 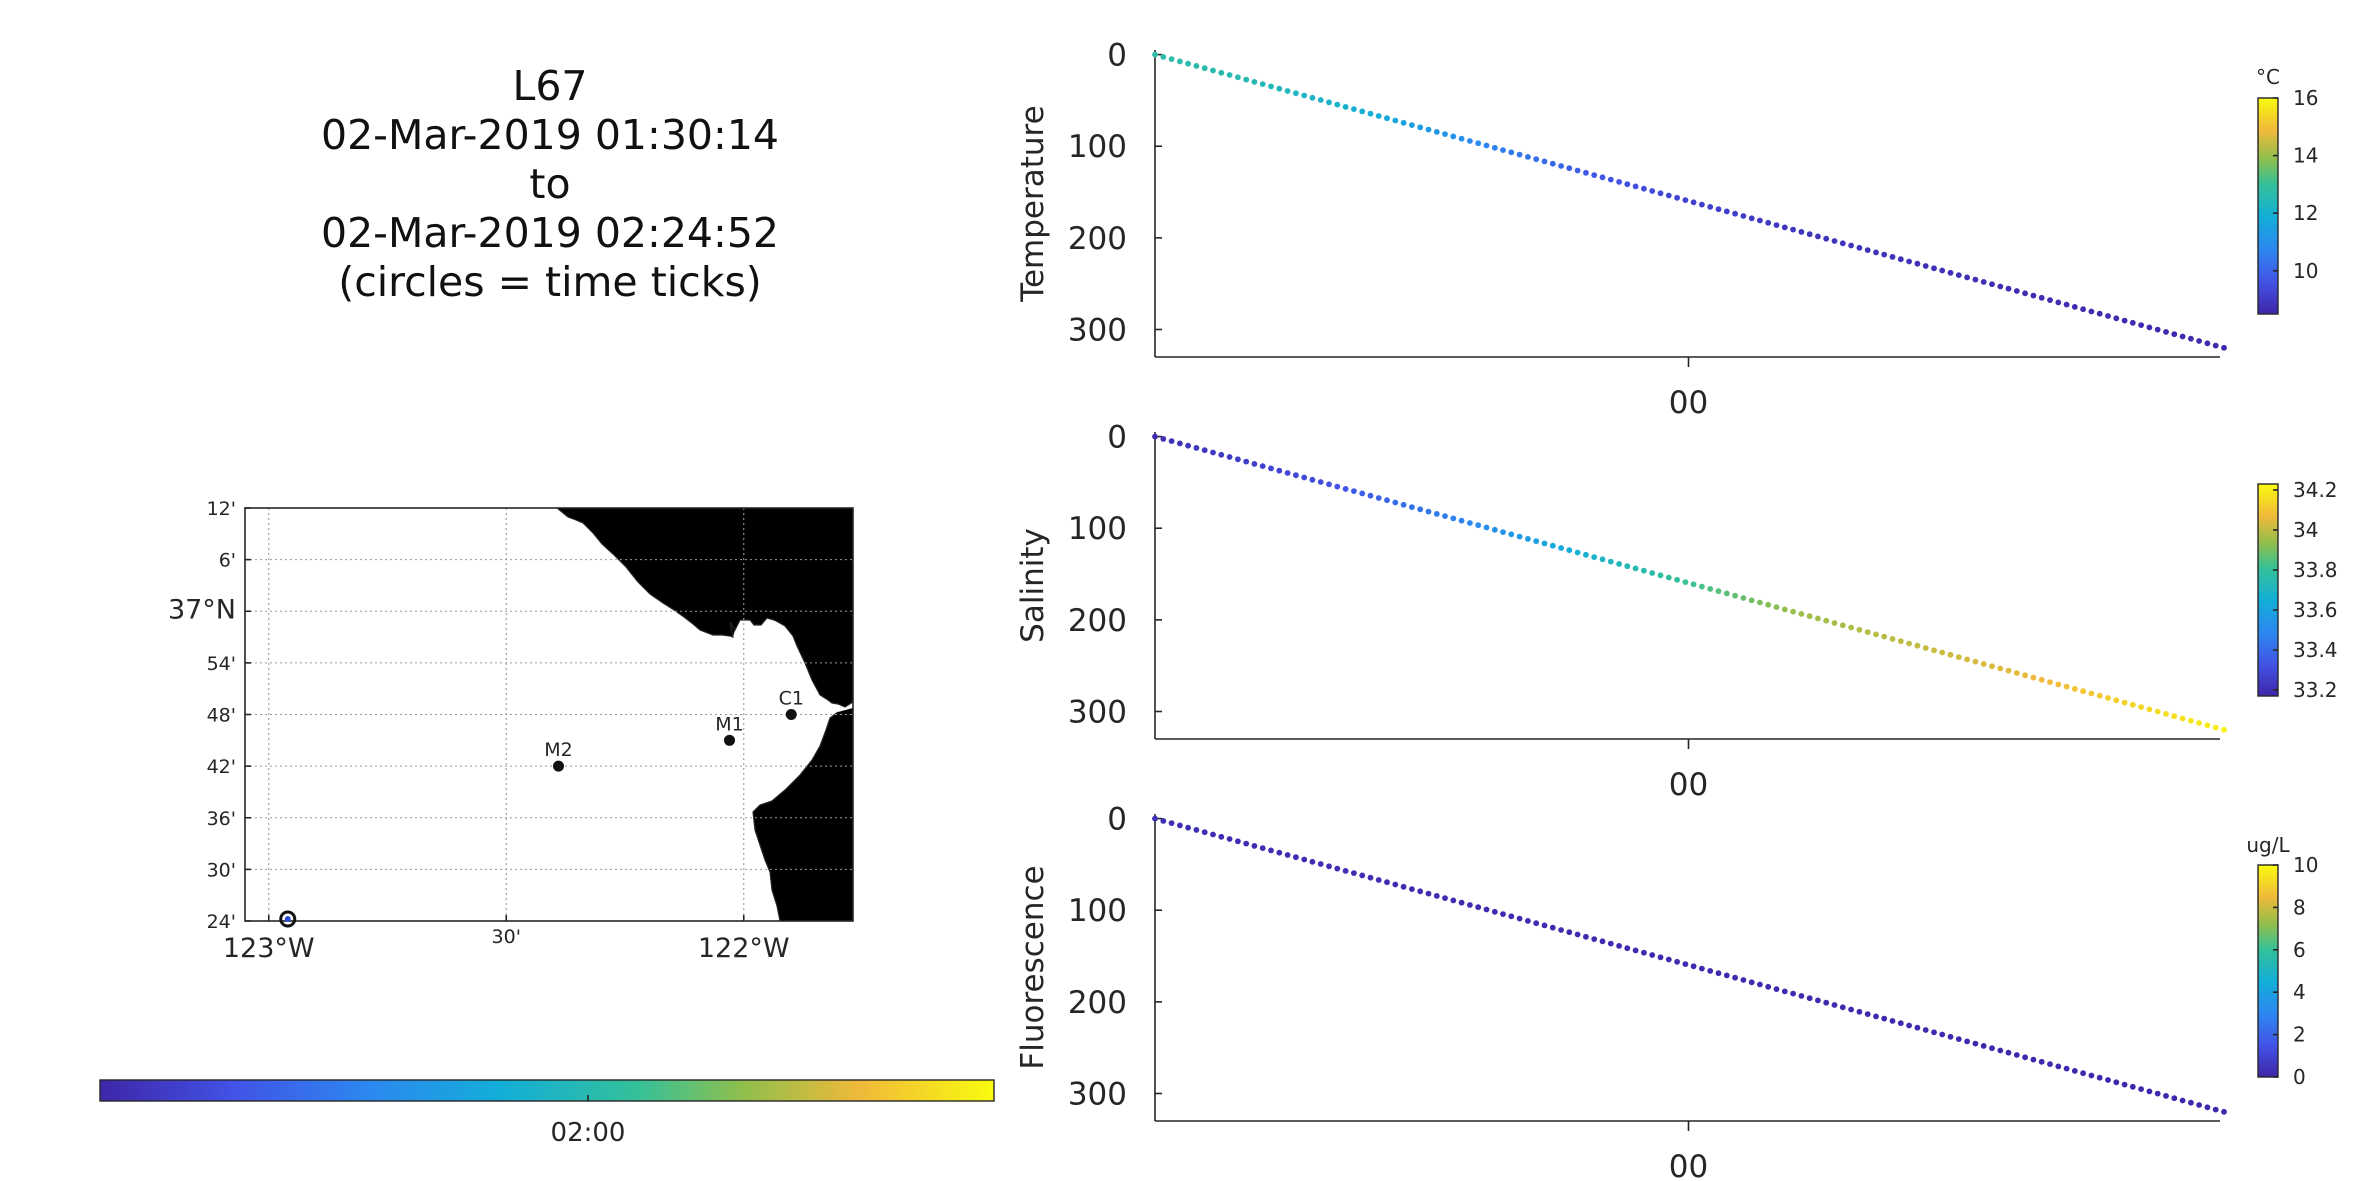 What do you see at coordinates (1097, 147) in the screenshot?
I see `y-tick-label: 100` at bounding box center [1097, 147].